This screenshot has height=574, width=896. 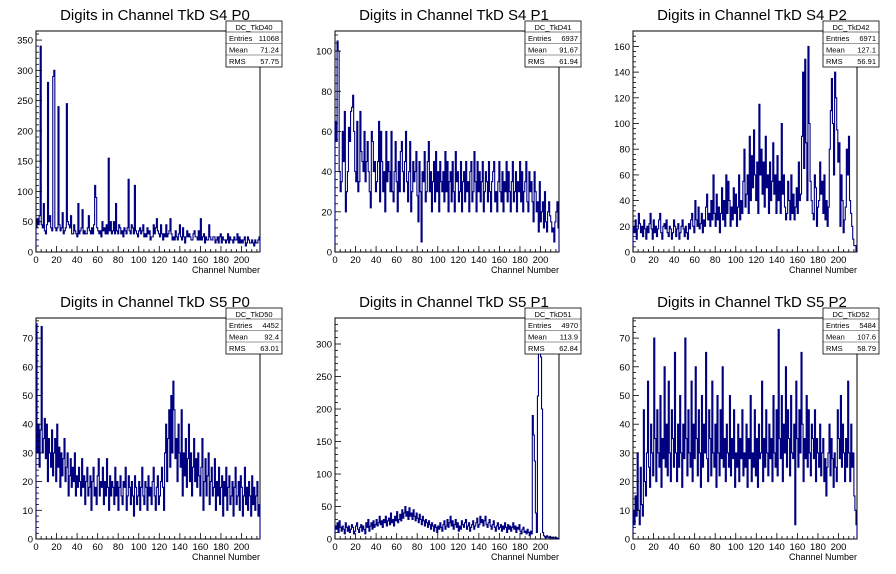 I want to click on y-tick-label: 300, so click(x=324, y=345).